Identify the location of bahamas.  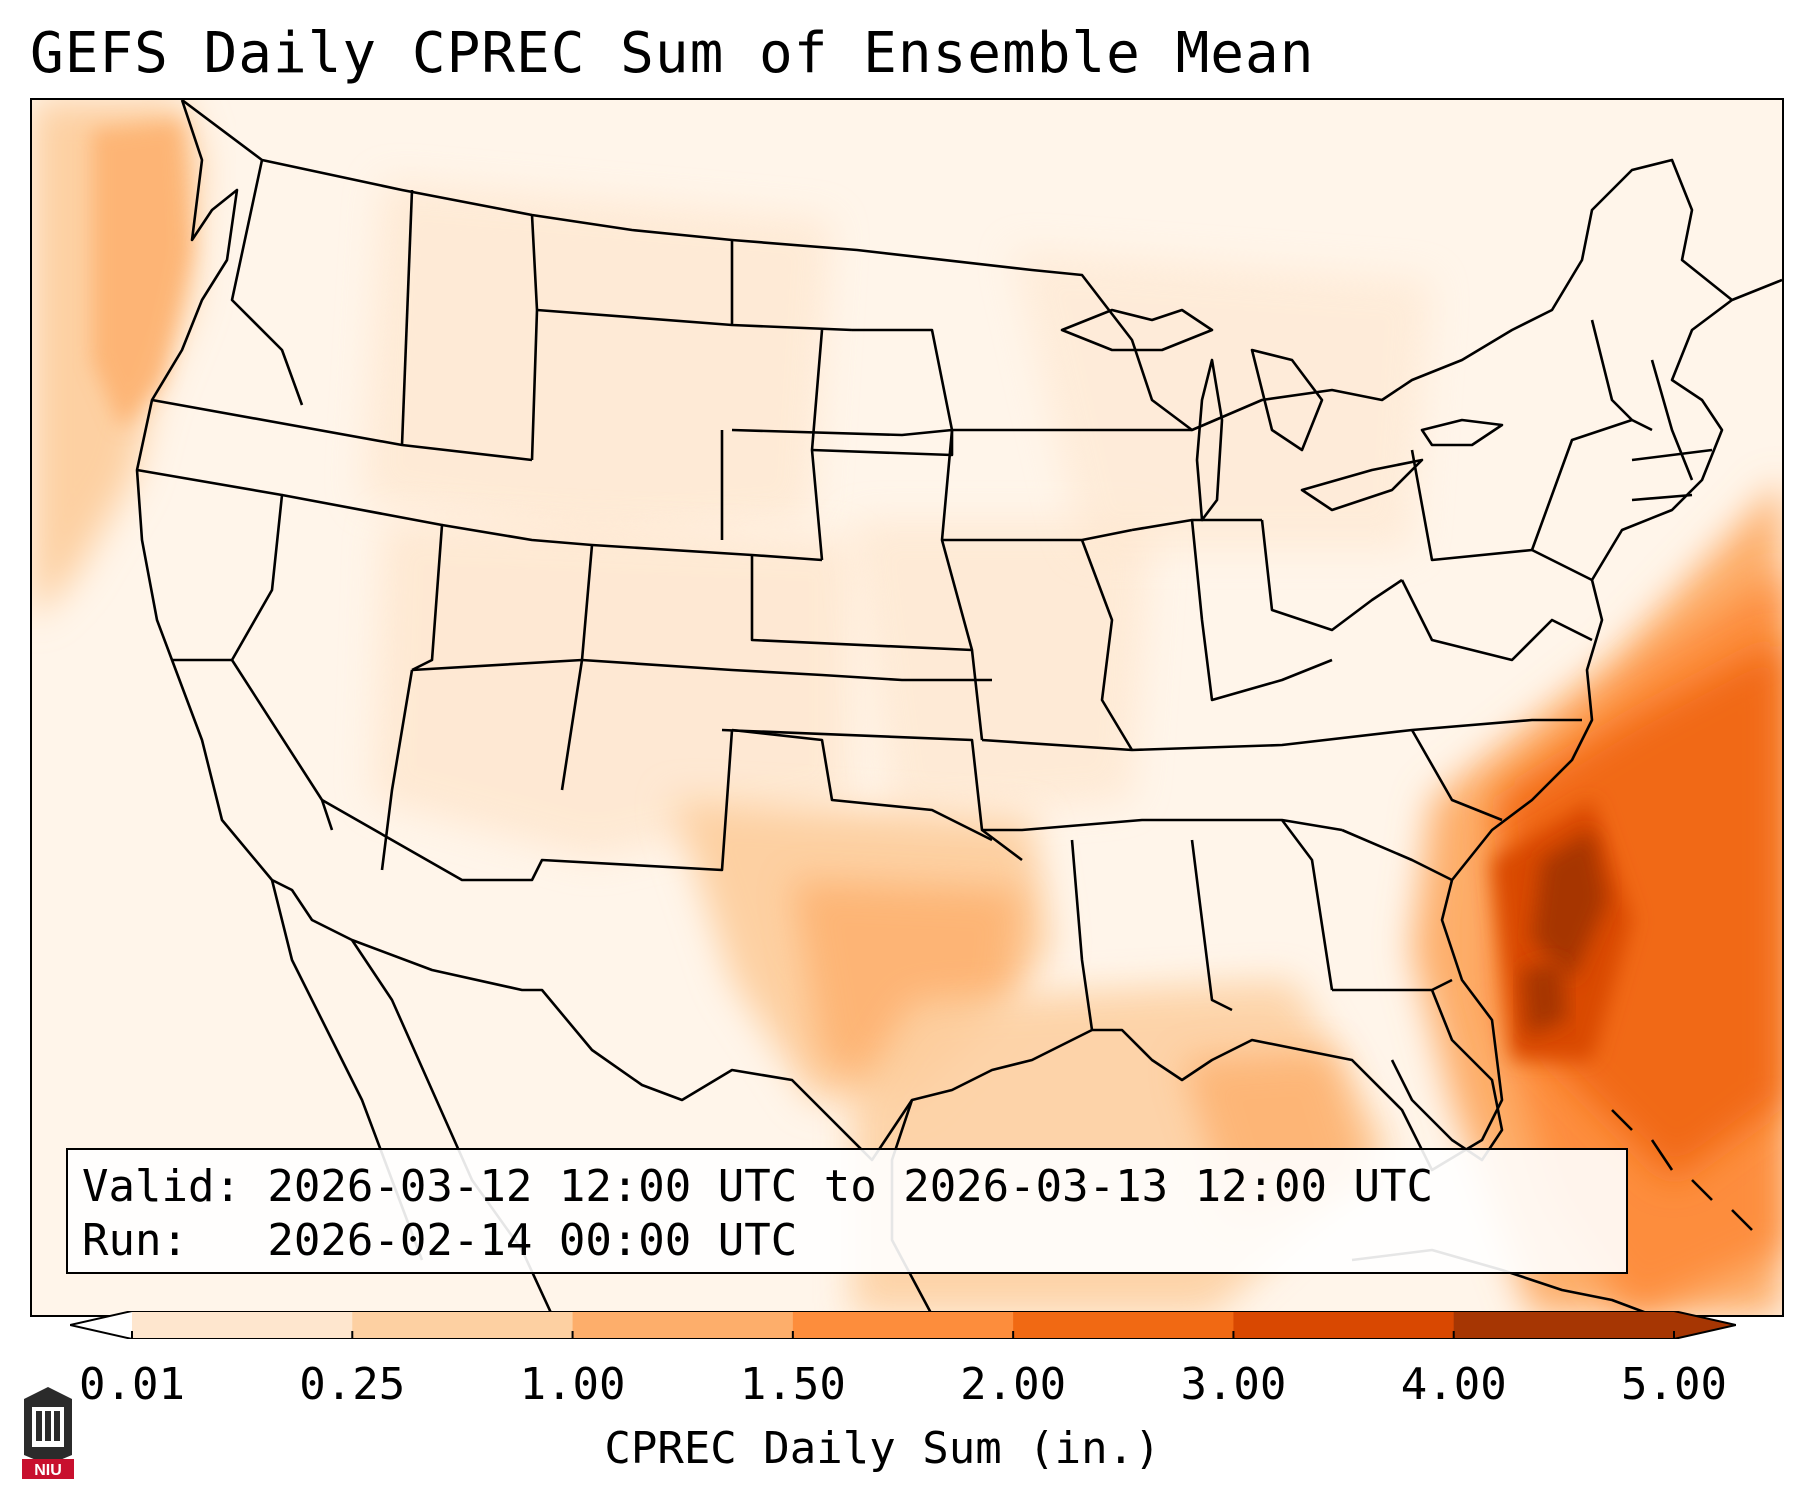
(1682, 1170).